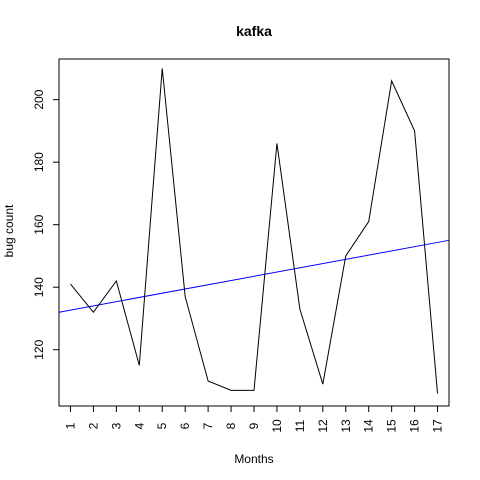 This screenshot has height=480, width=480. Describe the element at coordinates (208, 425) in the screenshot. I see `x-tick-label-7: 7` at that location.